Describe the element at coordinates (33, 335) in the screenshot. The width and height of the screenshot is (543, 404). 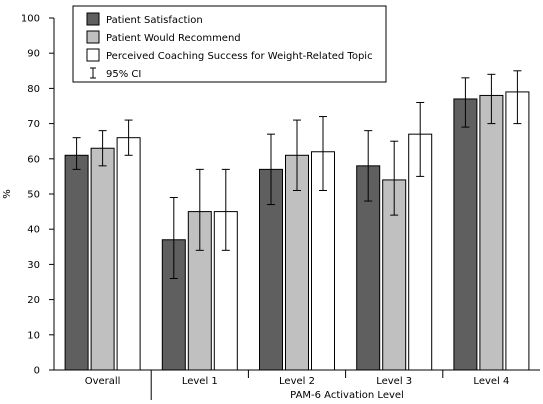
I see `y-tick-label: 10` at that location.